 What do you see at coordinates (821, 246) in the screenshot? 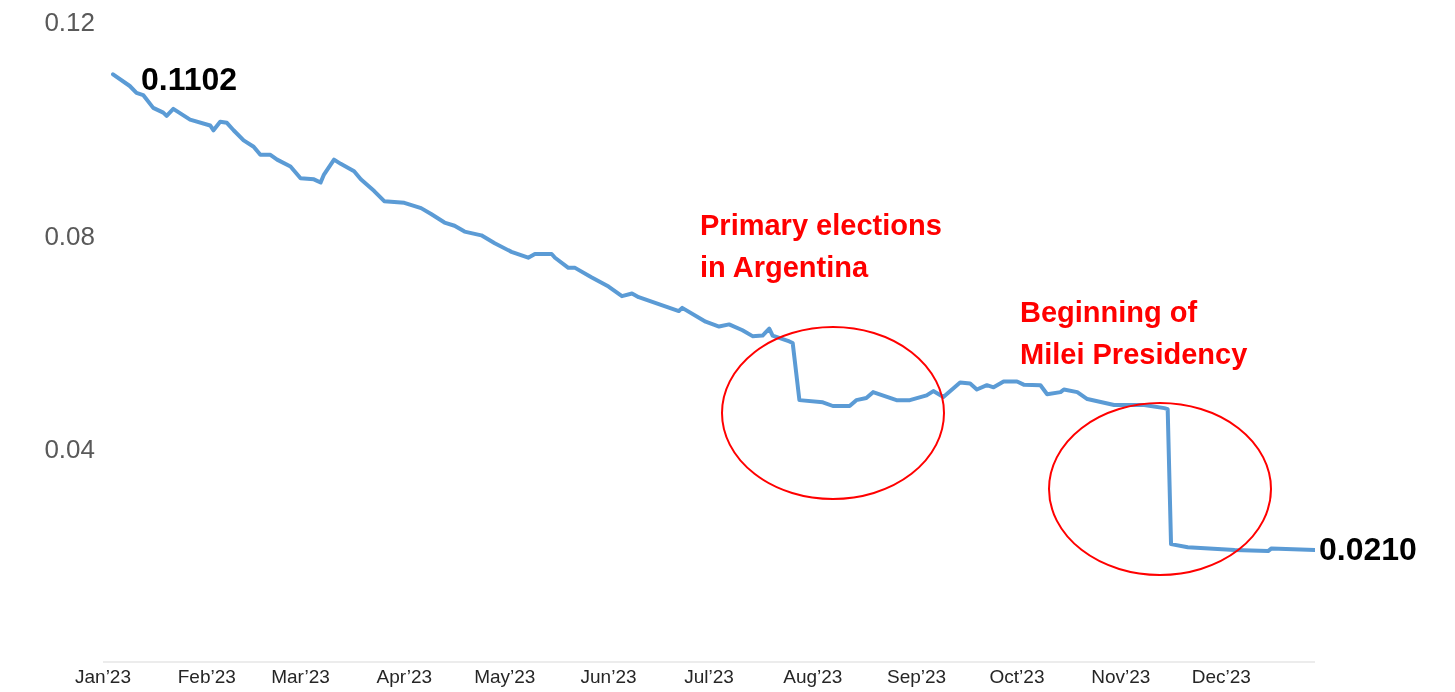
I see `annotation: Primary elections in Argentina` at bounding box center [821, 246].